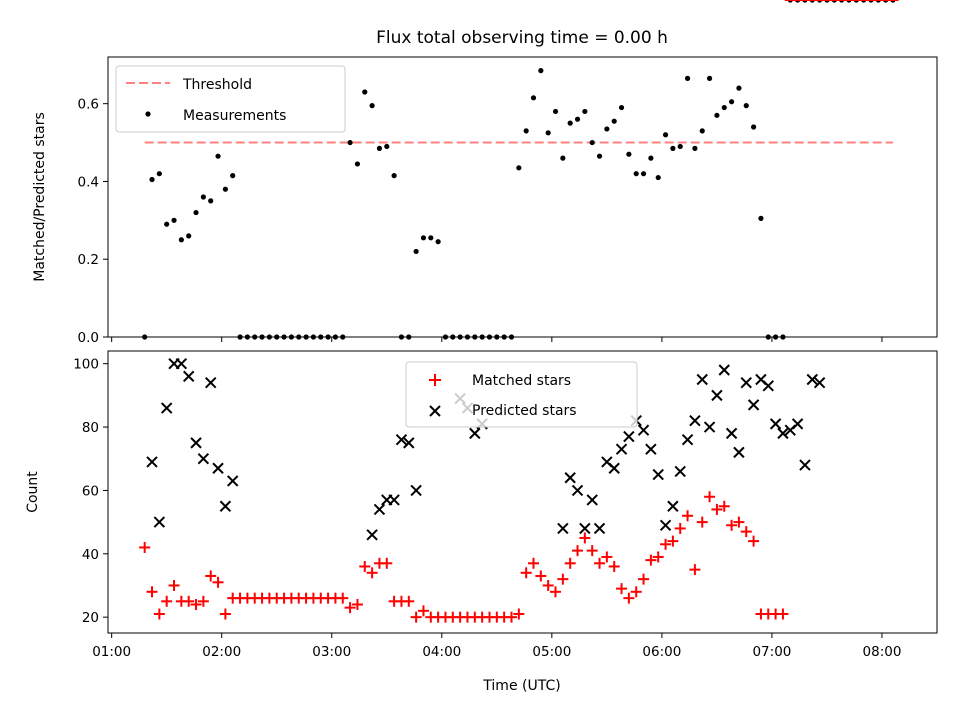 The image size is (960, 720). I want to click on legend-measurements-swatch, so click(148, 114).